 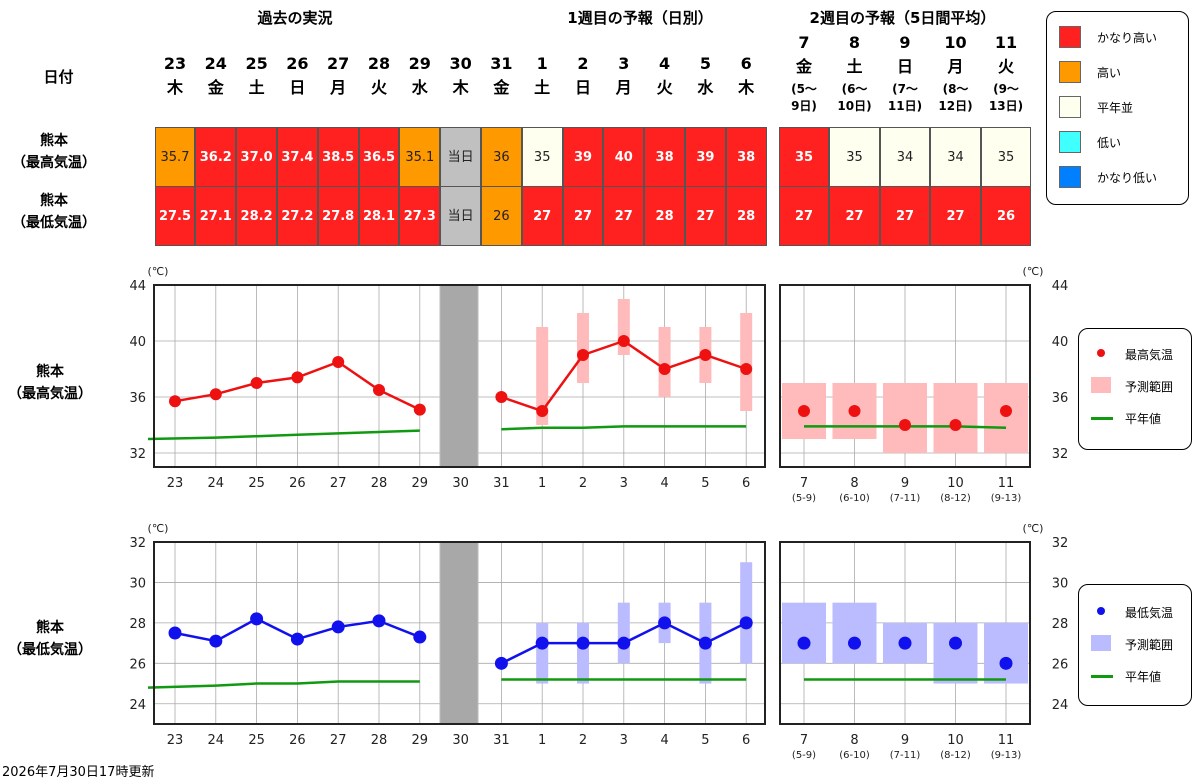 What do you see at coordinates (215, 63) in the screenshot?
I see `date-day: 24` at bounding box center [215, 63].